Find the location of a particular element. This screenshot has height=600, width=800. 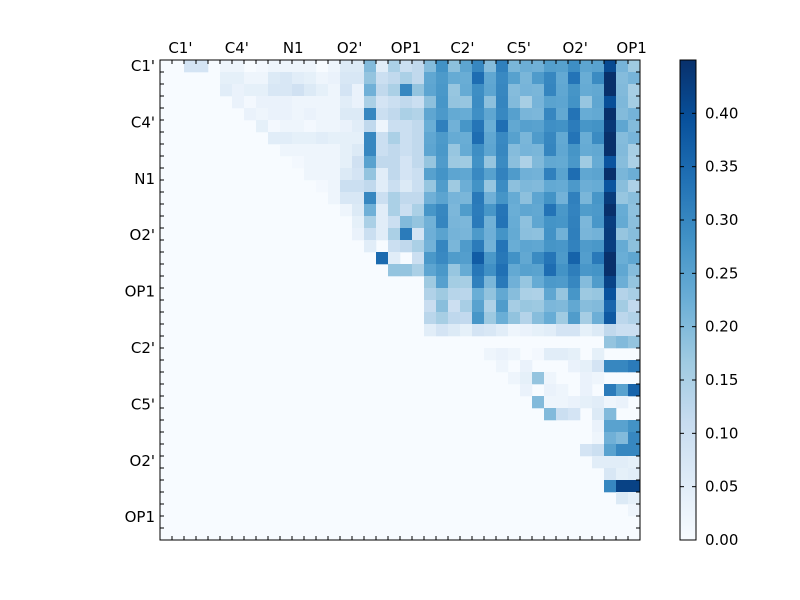

colorbar-tick-label: 0.40 is located at coordinates (721, 113).